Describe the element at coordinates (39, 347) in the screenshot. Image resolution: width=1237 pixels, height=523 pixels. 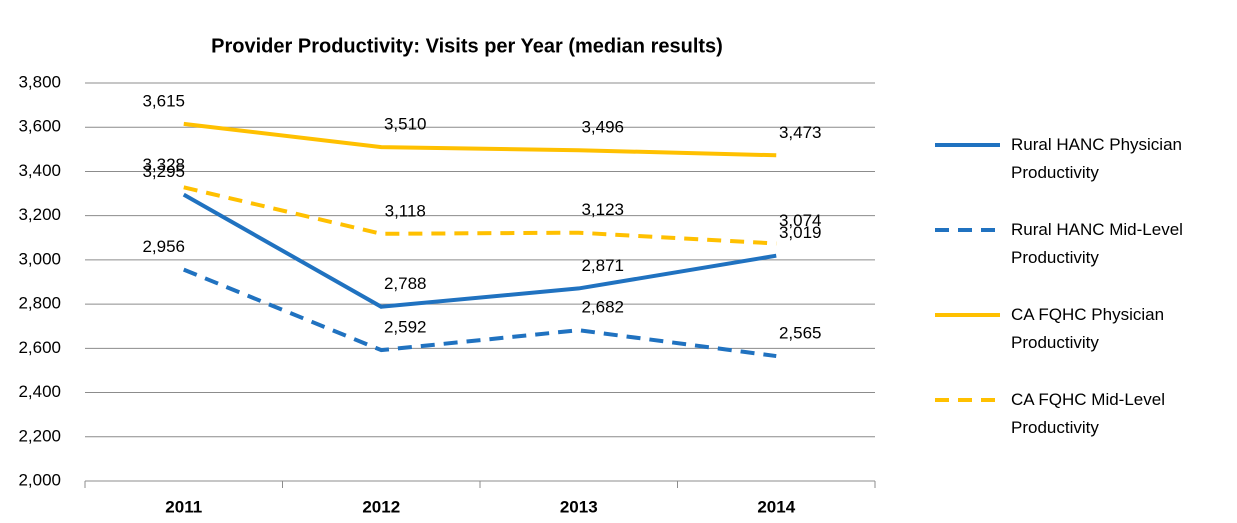
I see `y-tick-label: 2,600` at that location.